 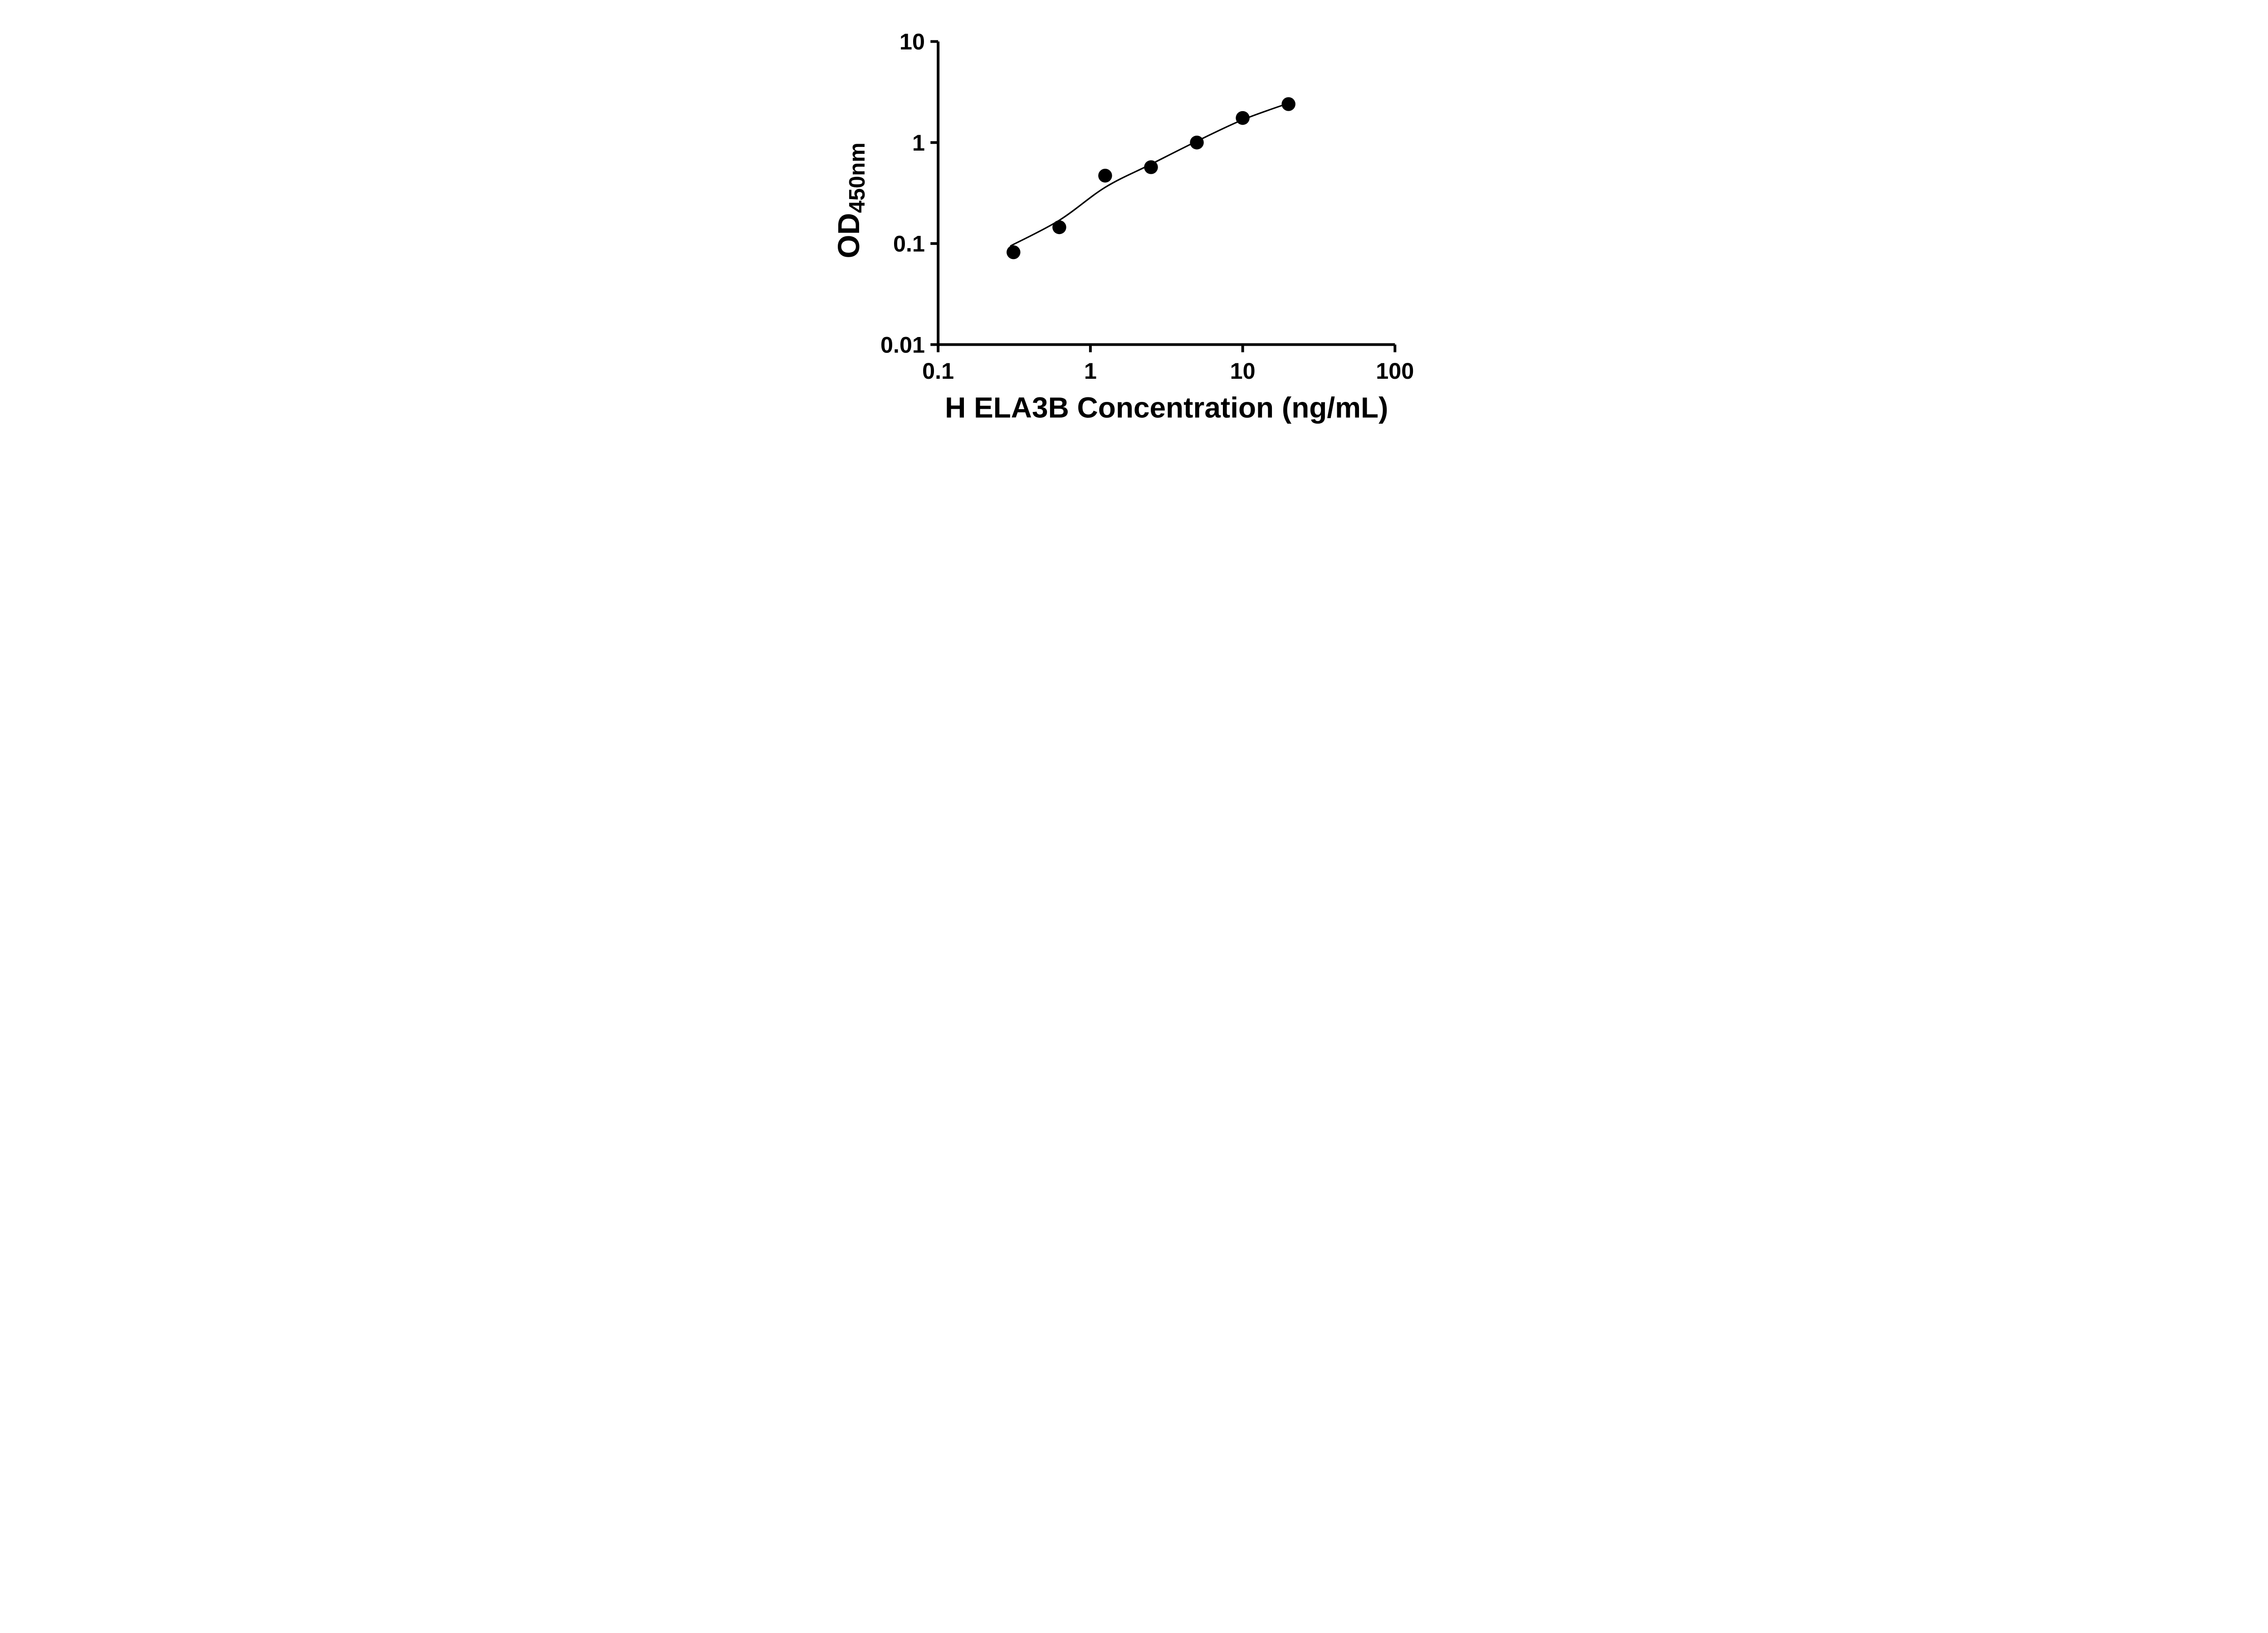 I want to click on x-tick-label: 0.1, so click(x=938, y=371).